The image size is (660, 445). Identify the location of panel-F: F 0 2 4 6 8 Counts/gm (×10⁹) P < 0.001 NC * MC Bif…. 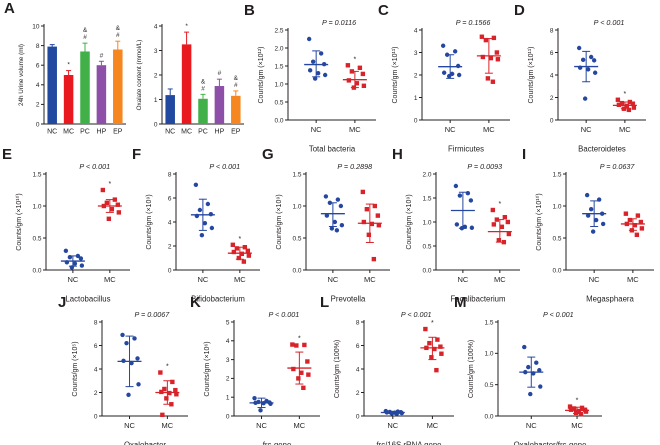
(200, 225).